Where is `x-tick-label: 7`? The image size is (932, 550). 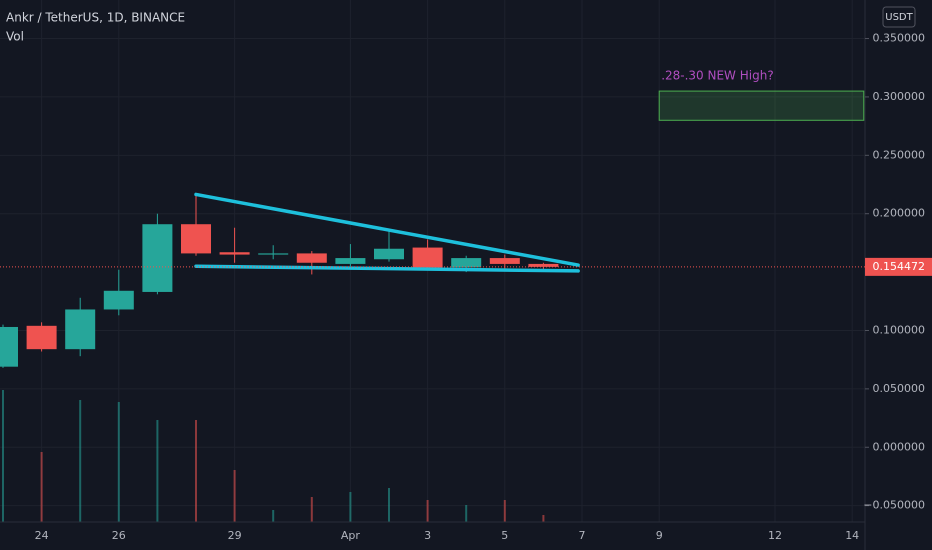
x-tick-label: 7 is located at coordinates (582, 535).